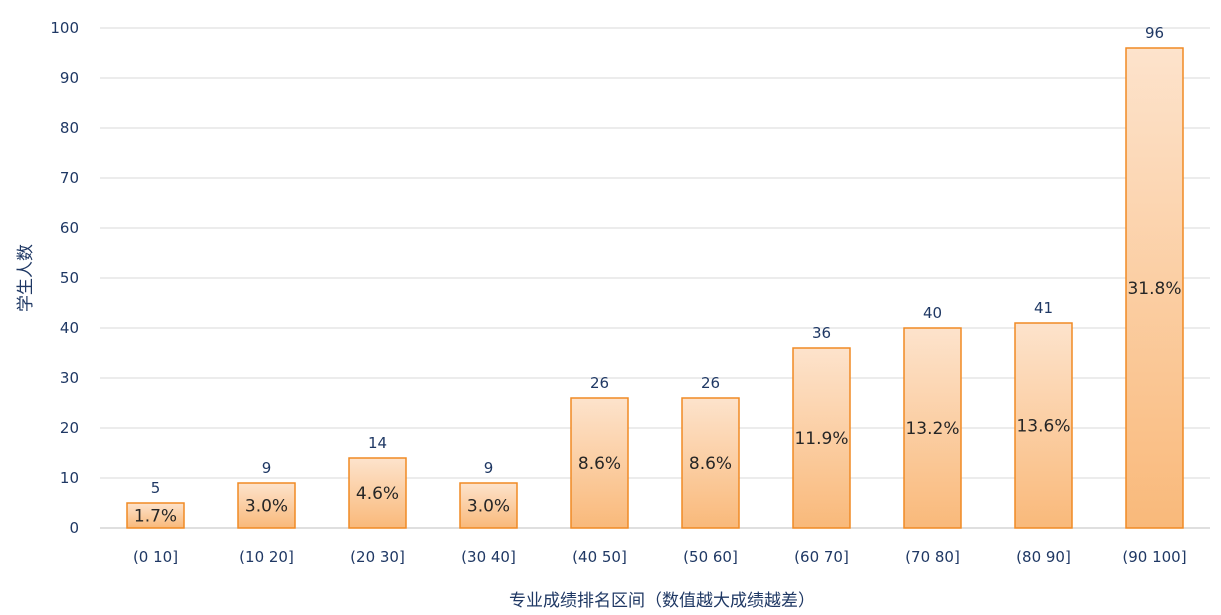 The image size is (1221, 615). I want to click on y-axis-ticks: 0 10 20 30 40 50 60 70 80 90 100, so click(64, 278).